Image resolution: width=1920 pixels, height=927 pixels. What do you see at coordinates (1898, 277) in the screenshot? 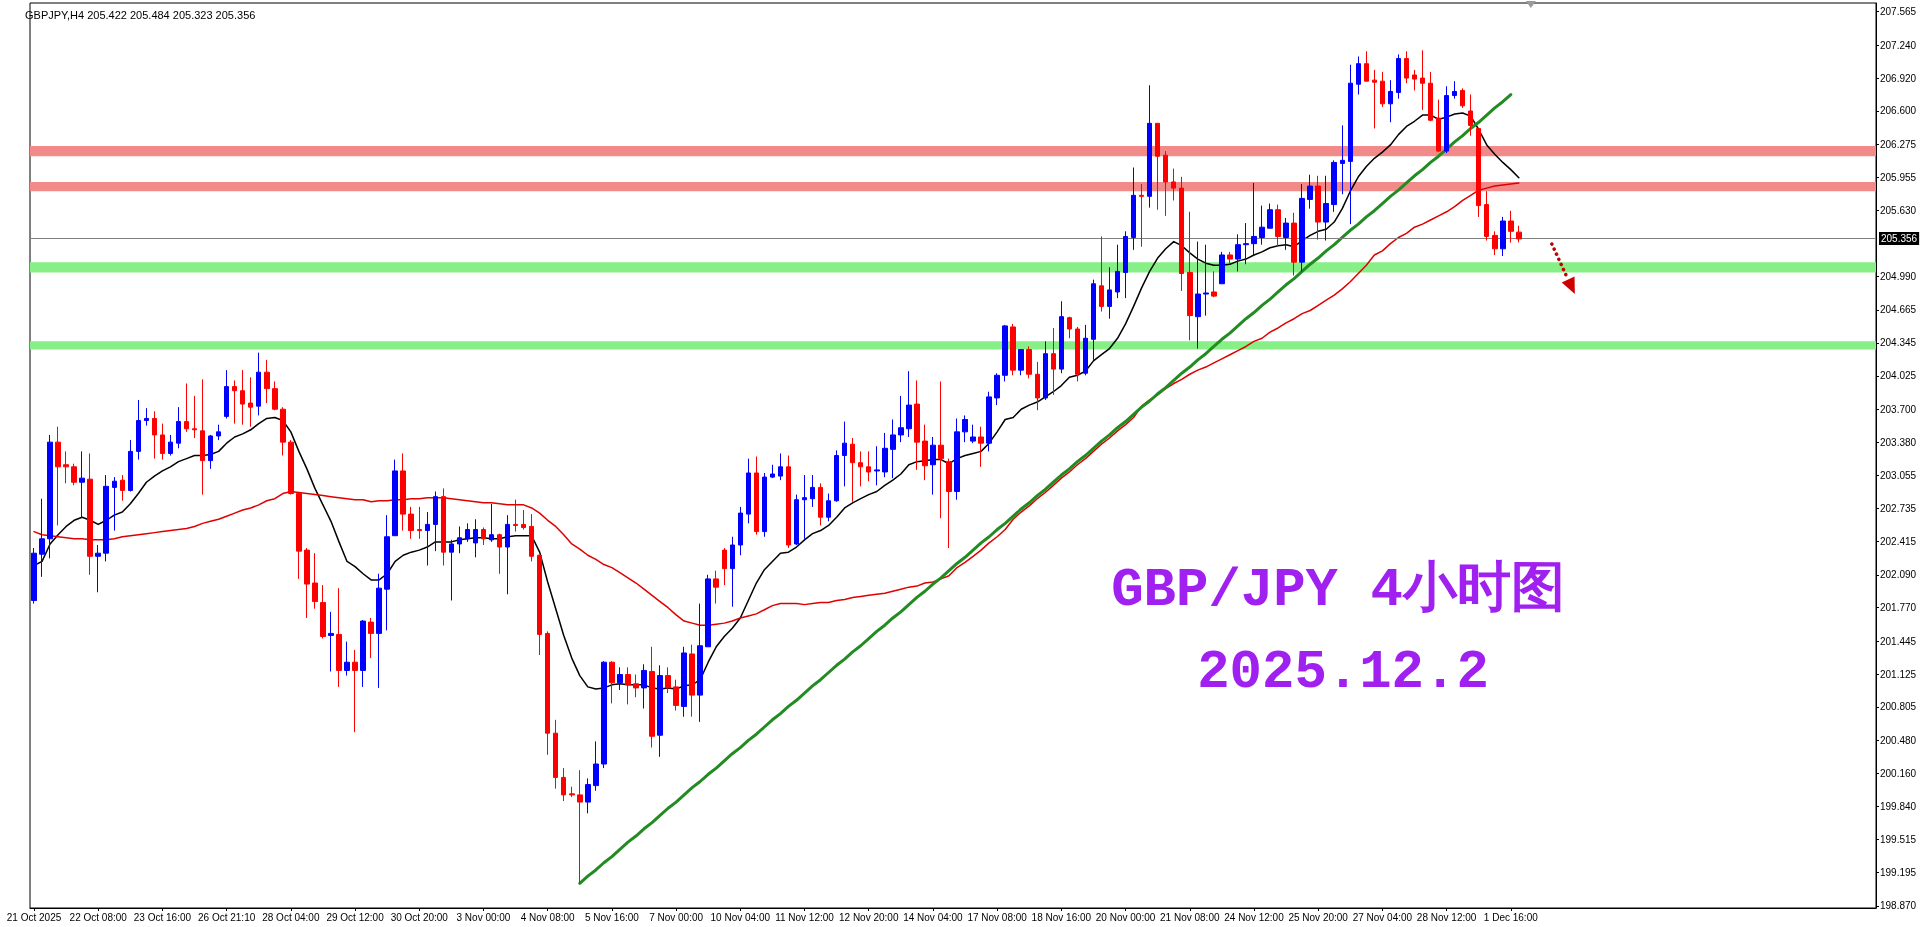
I see `y-tick-label: 204.990` at bounding box center [1898, 277].